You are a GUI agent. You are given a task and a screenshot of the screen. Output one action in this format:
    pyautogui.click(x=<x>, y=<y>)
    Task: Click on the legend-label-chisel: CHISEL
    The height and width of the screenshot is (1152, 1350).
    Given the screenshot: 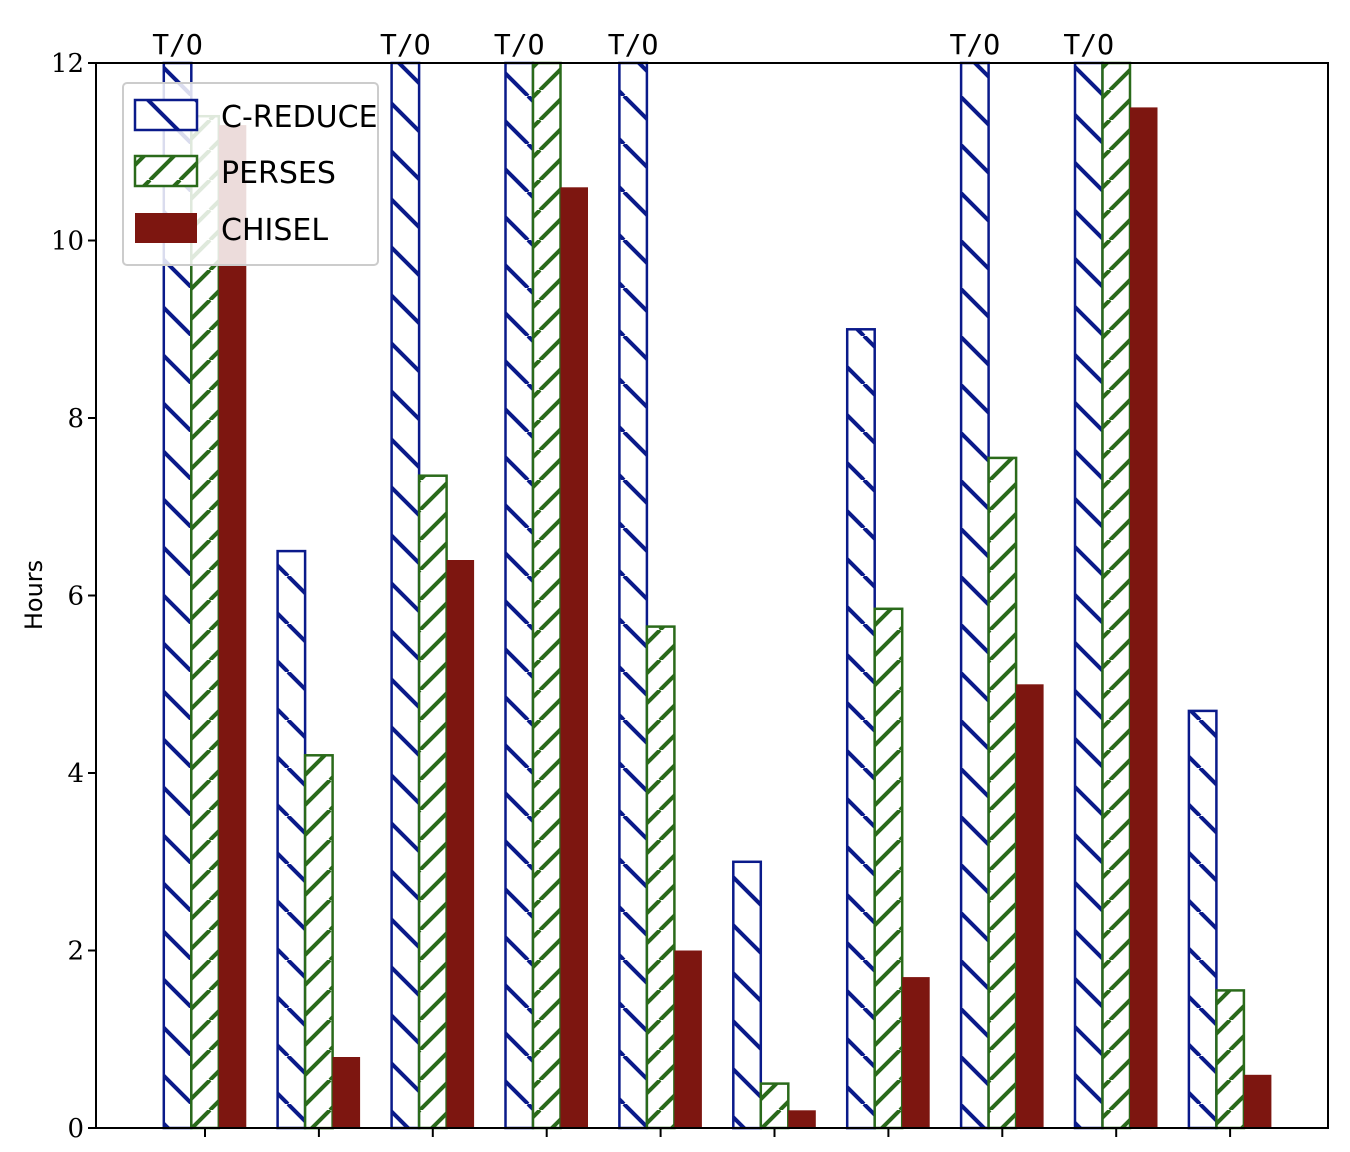 What is the action you would take?
    pyautogui.click(x=274, y=230)
    